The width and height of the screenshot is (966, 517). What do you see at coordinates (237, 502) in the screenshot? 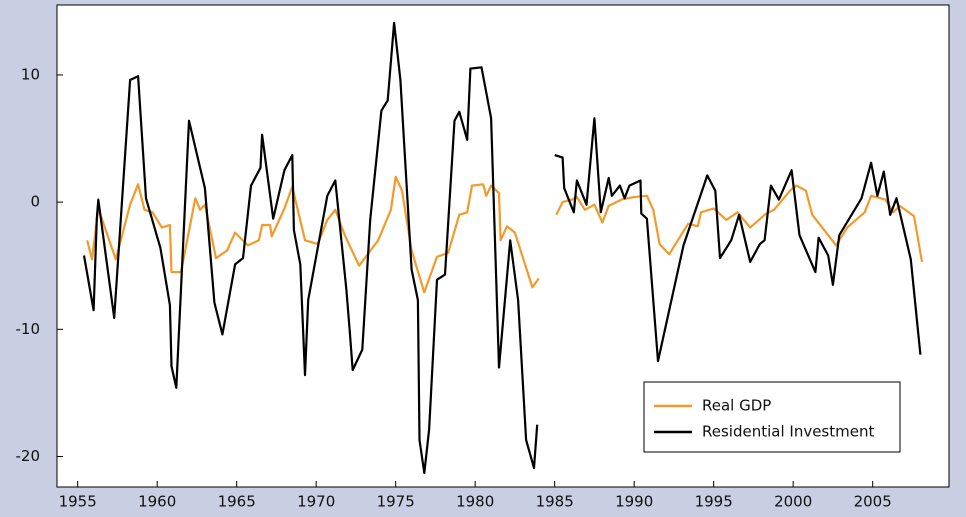
I see `x-tick-label: 1965` at bounding box center [237, 502].